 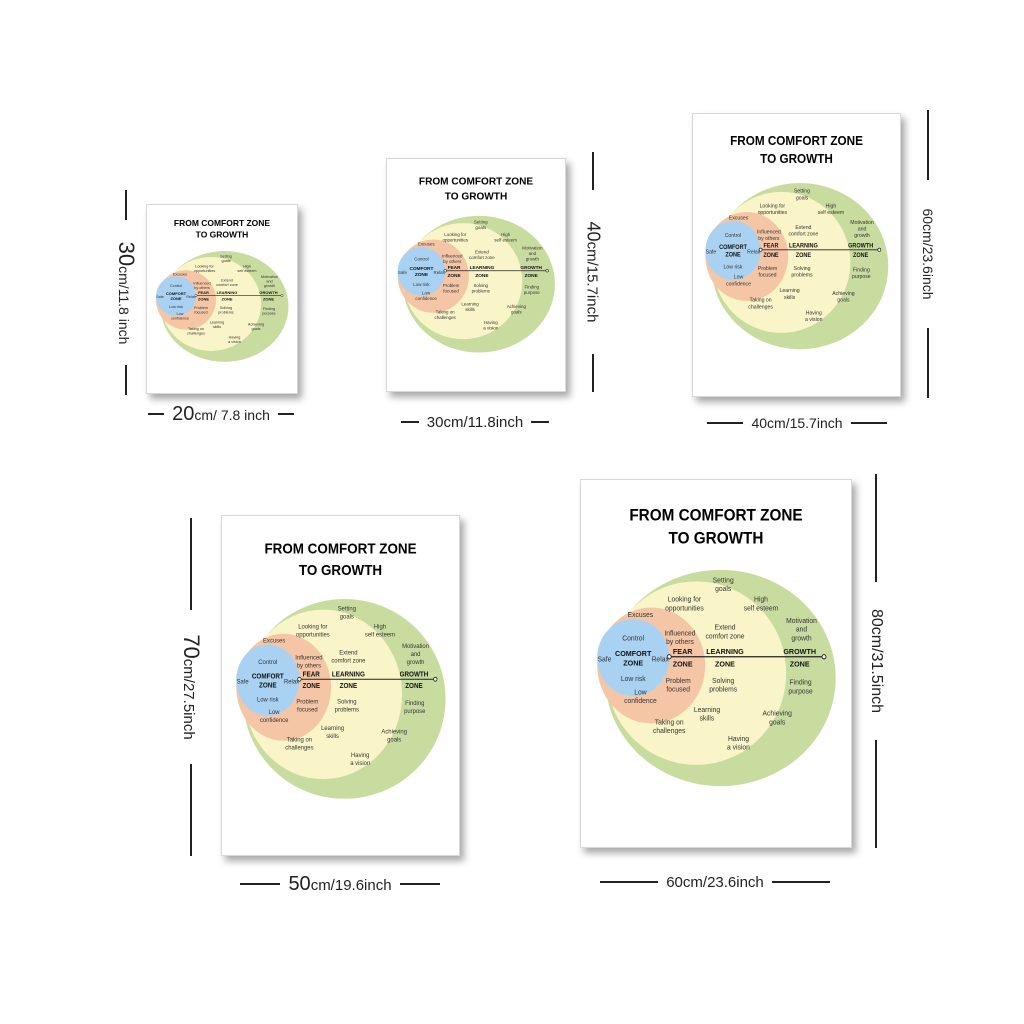 I want to click on height-rest: 80cm/31.5inch, so click(x=876, y=661).